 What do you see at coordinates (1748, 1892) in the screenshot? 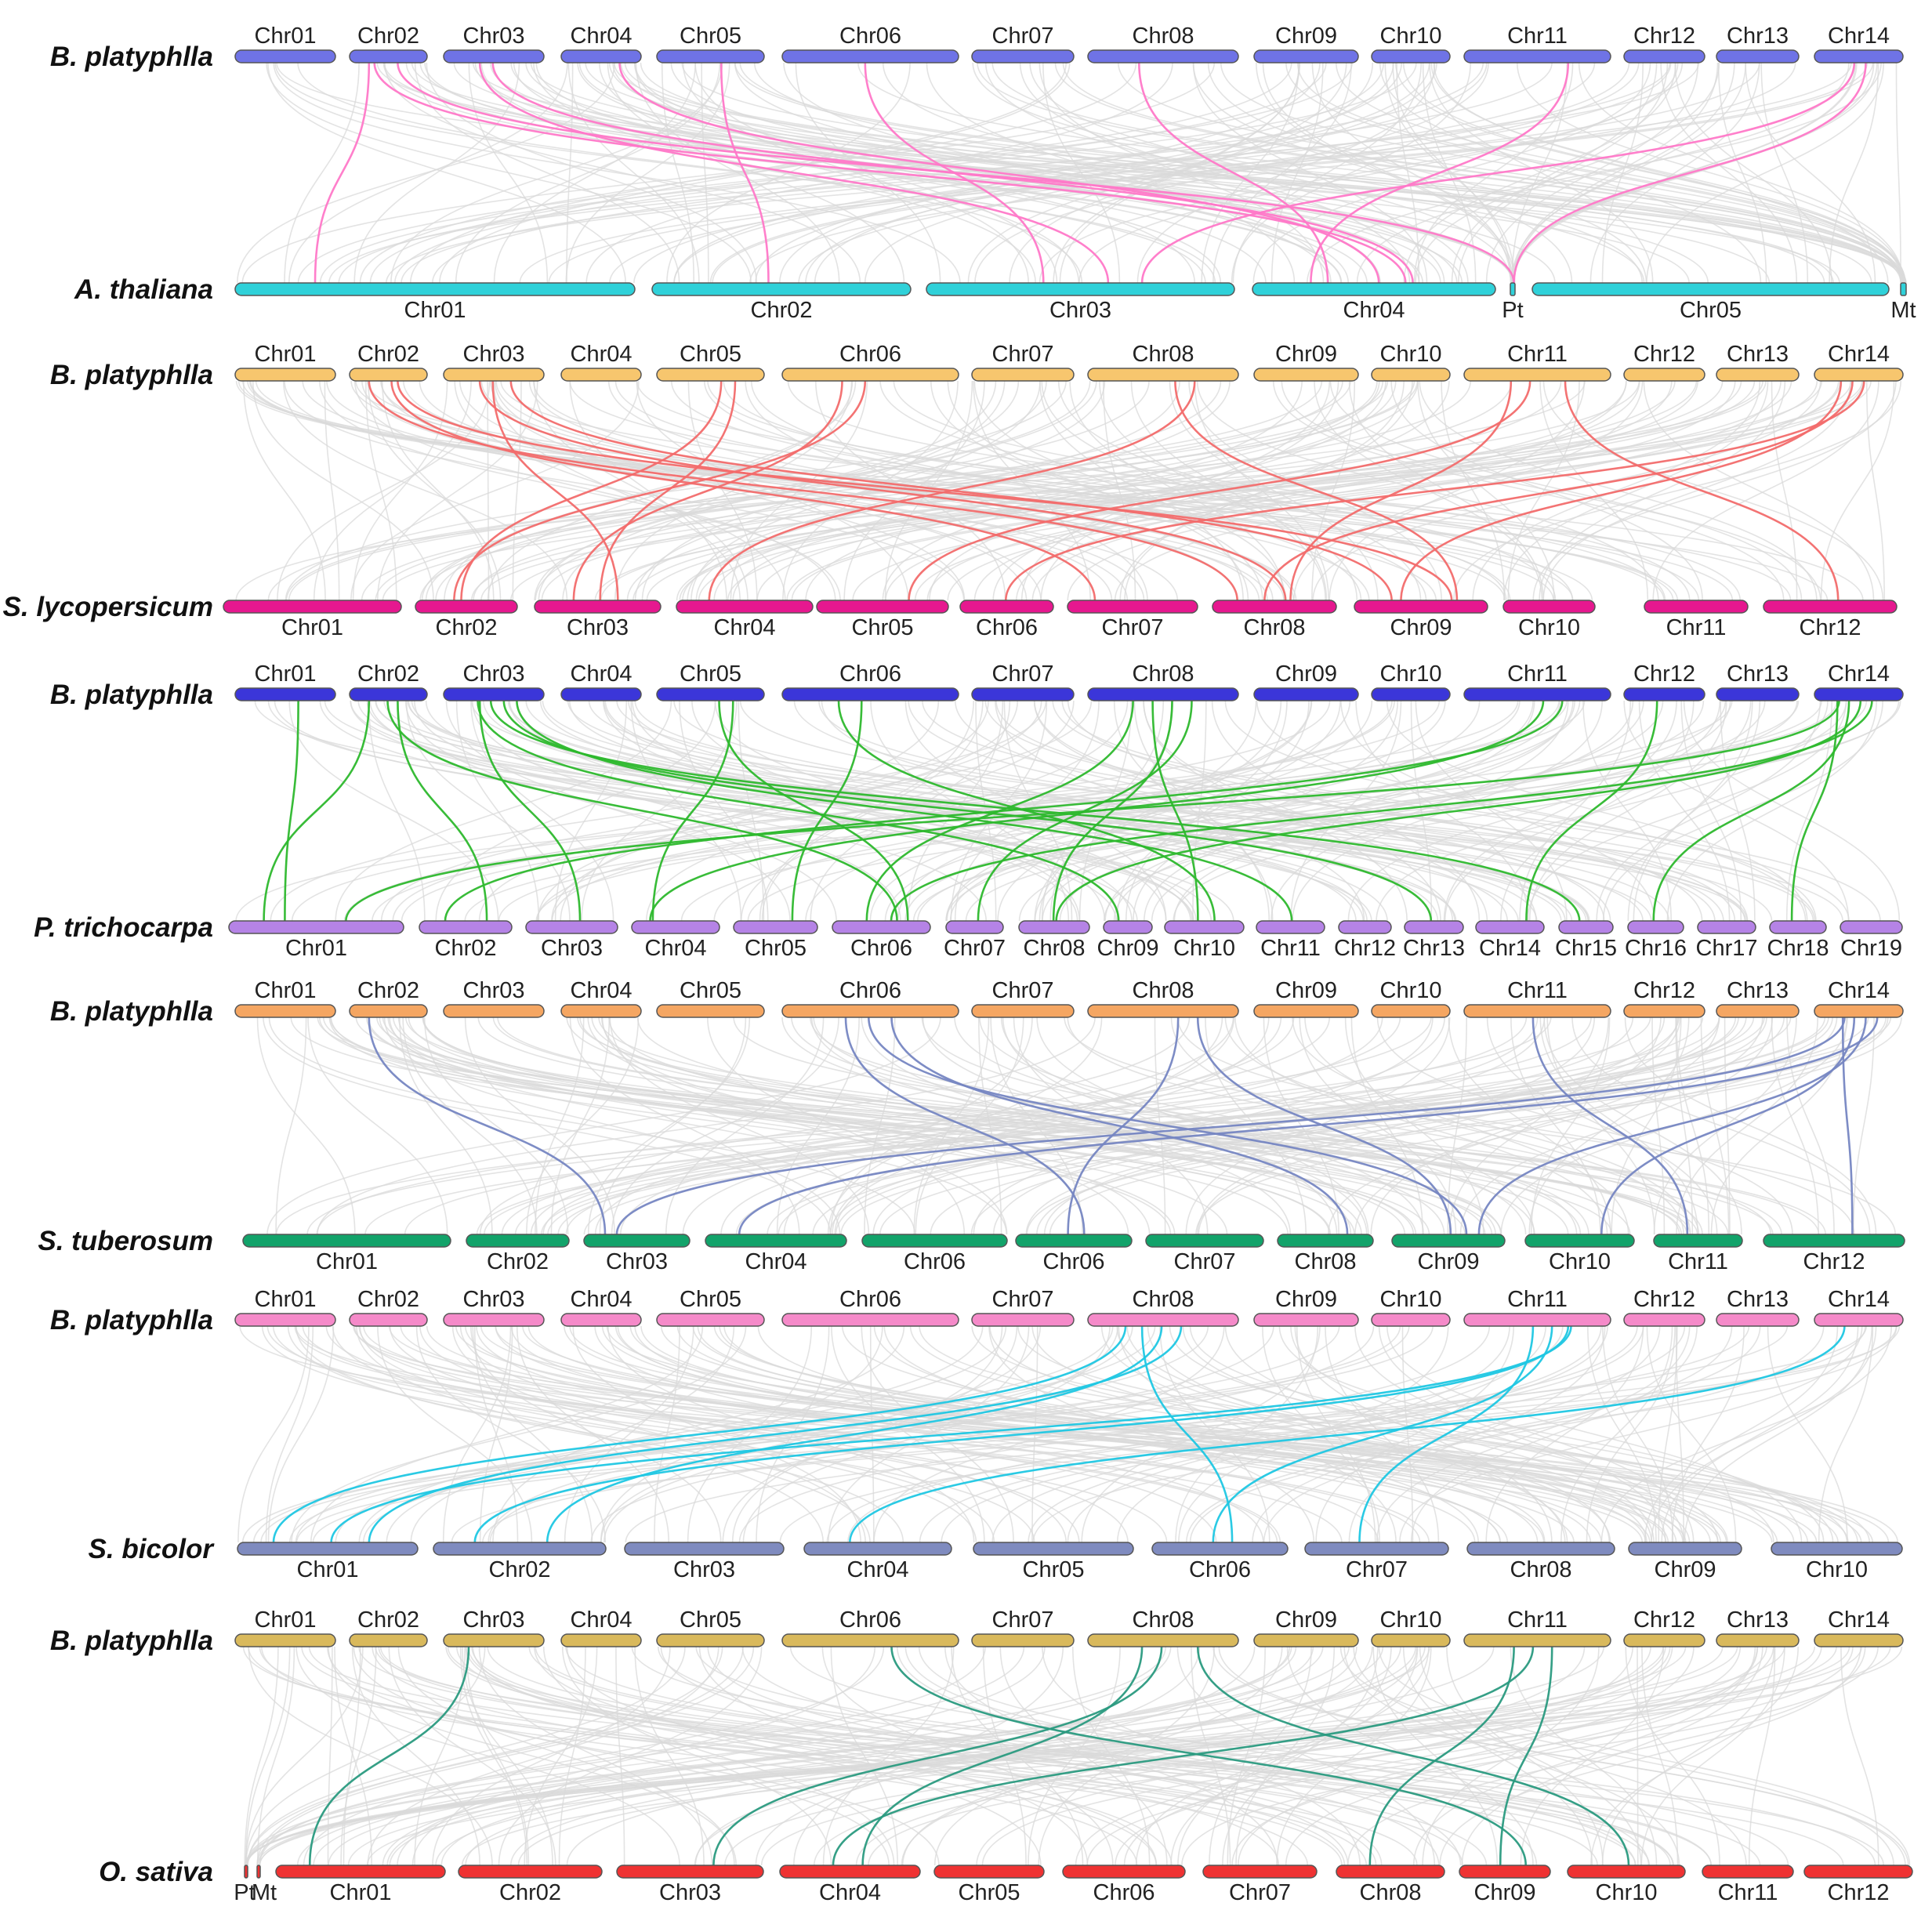
I see `target-chromosome-label: Chr11` at bounding box center [1748, 1892].